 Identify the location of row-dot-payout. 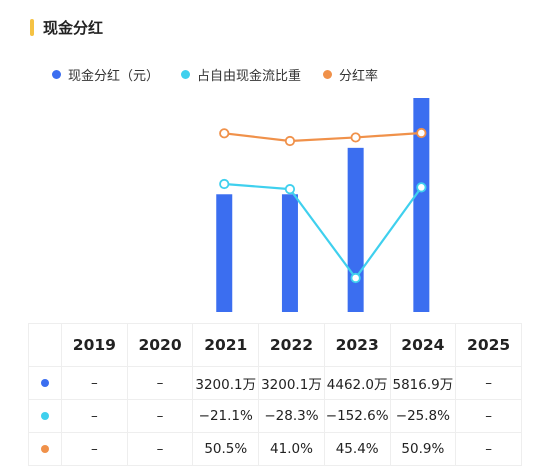
(45, 449).